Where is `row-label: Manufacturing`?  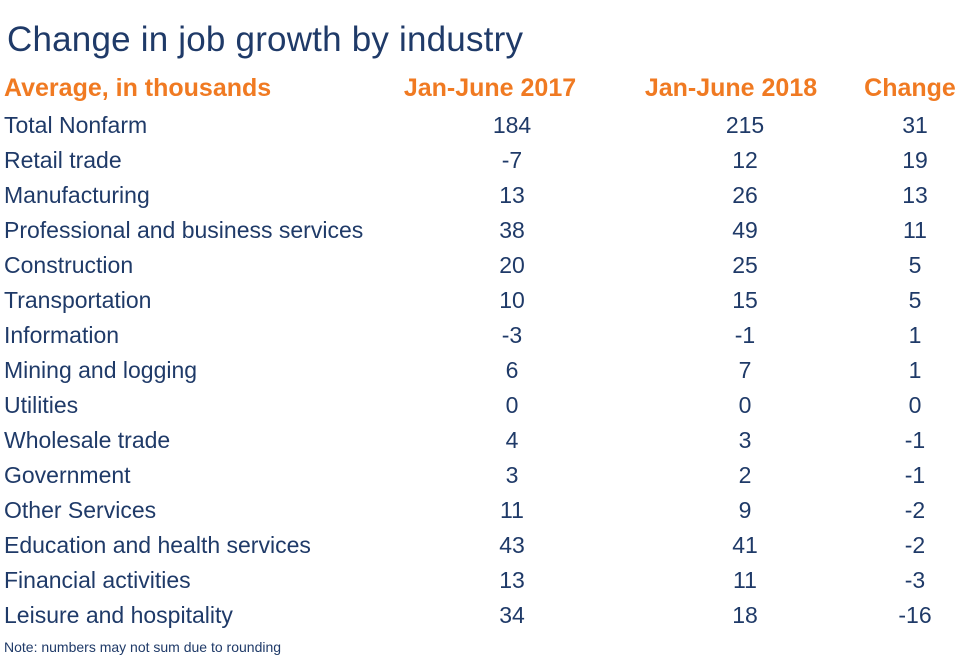 row-label: Manufacturing is located at coordinates (77, 195).